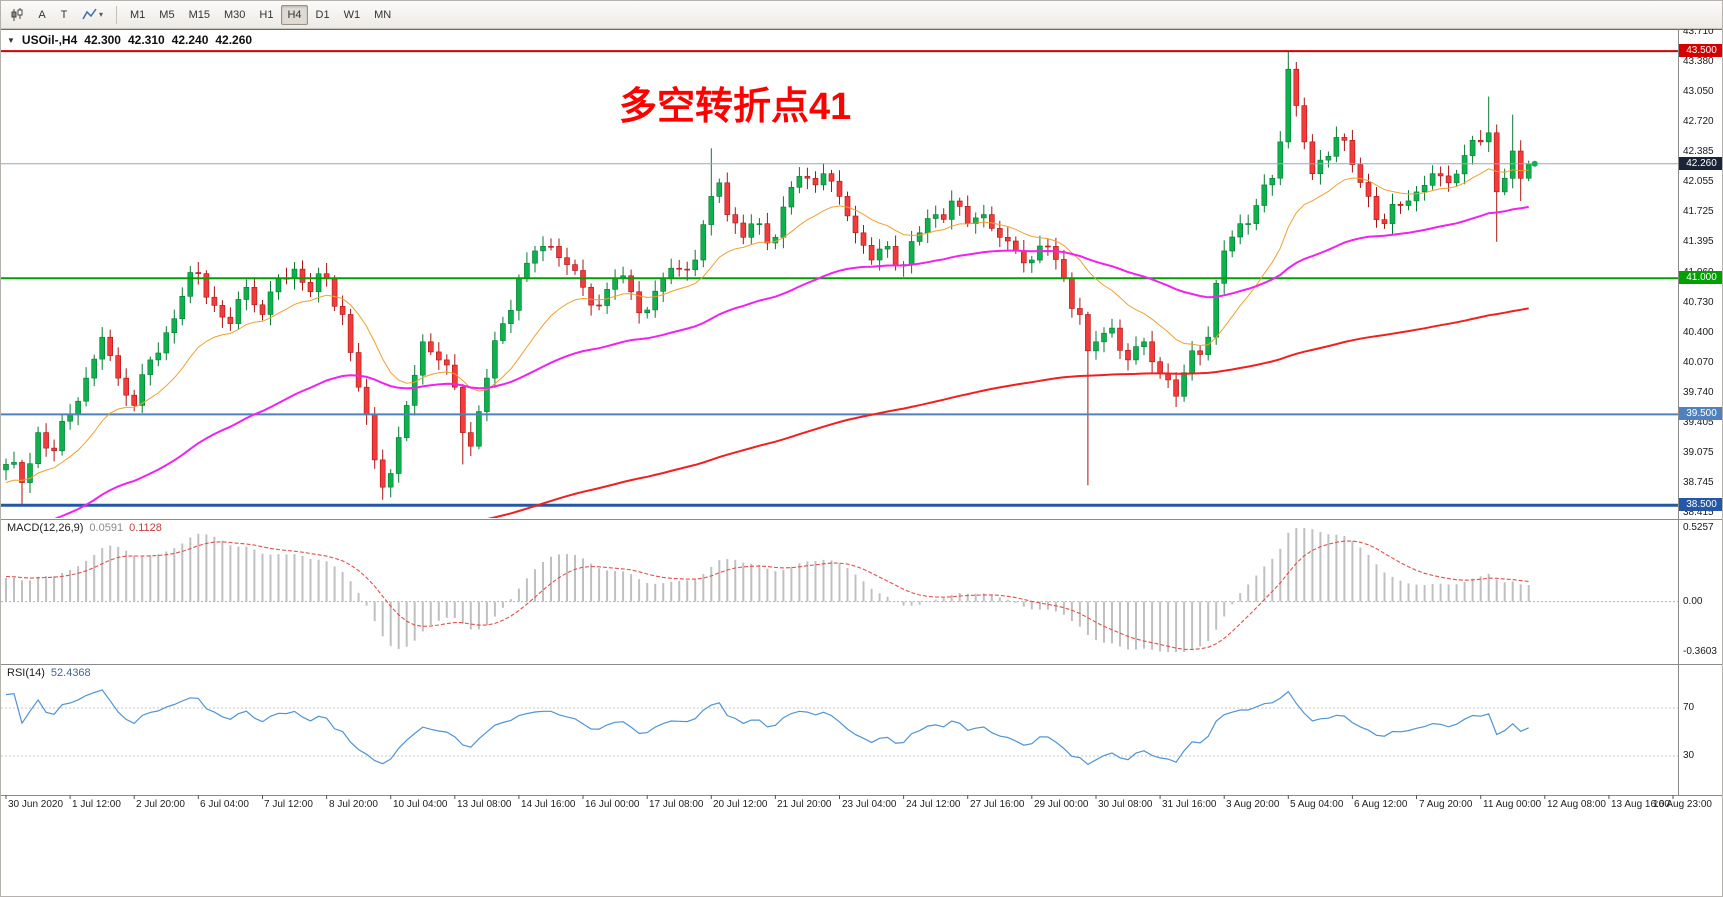 The height and width of the screenshot is (897, 1723). I want to click on timeframe-mn-button: MN, so click(382, 15).